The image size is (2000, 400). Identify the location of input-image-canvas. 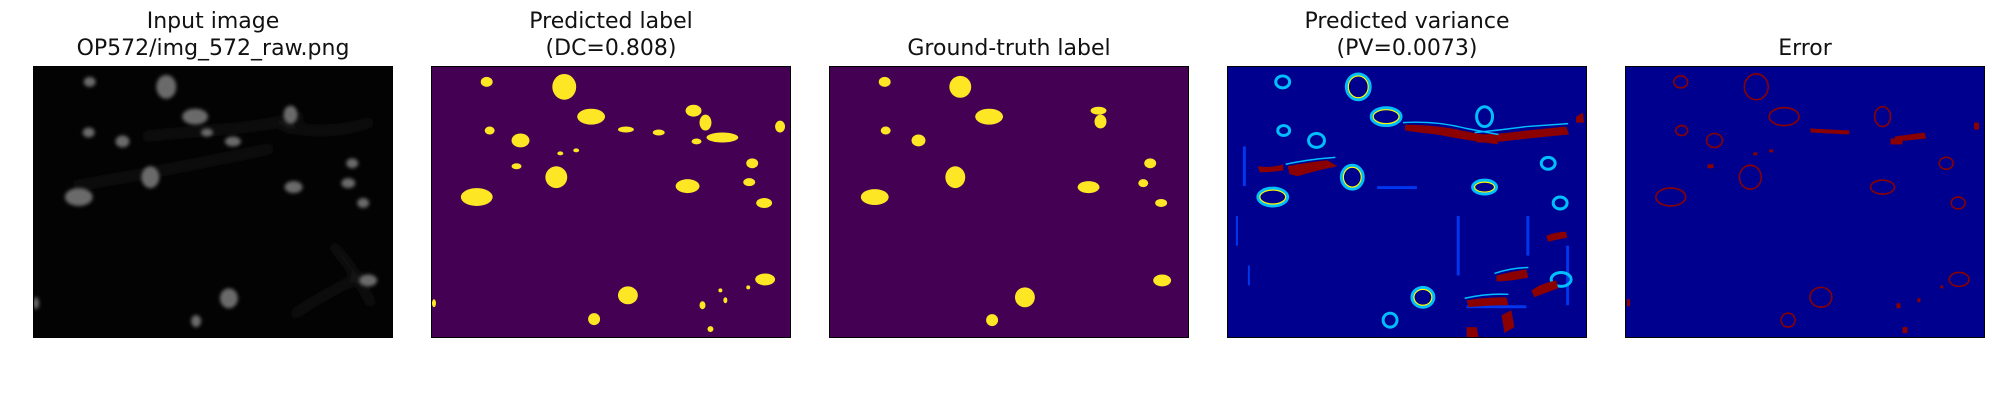
(213, 202).